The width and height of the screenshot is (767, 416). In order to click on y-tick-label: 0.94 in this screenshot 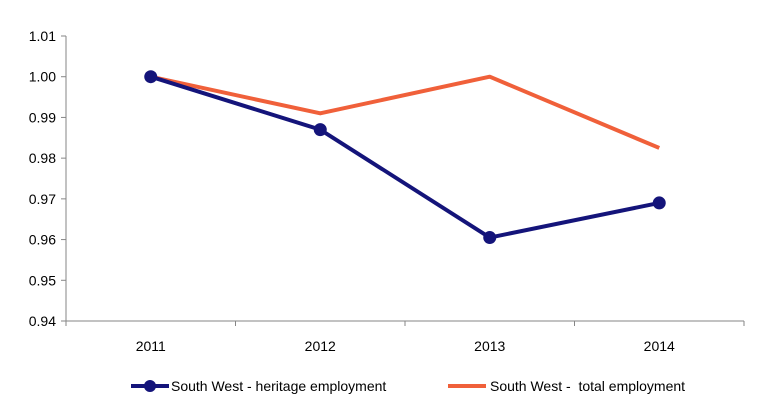, I will do `click(42, 321)`.